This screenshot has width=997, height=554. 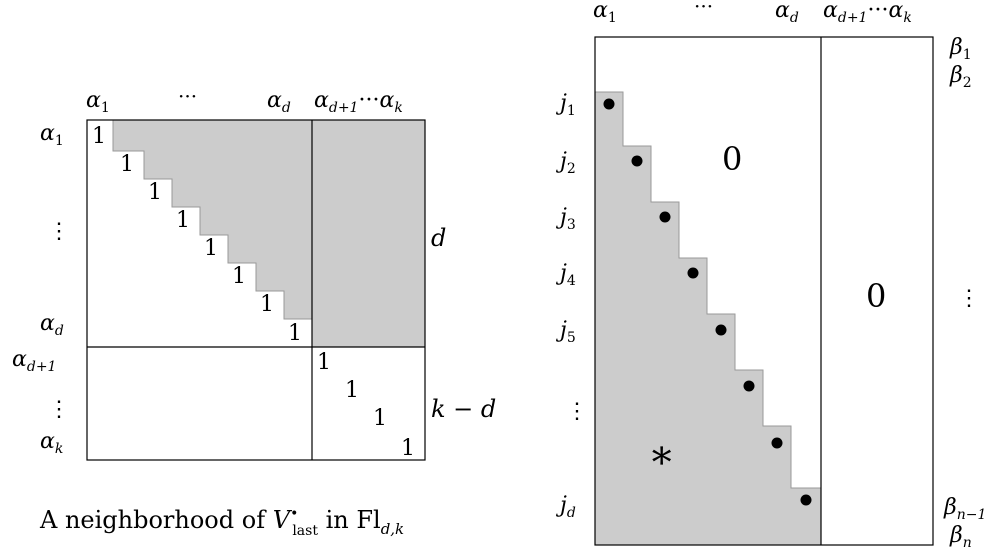 What do you see at coordinates (197, 235) in the screenshot?
I see `left-top-diagonal-ones: 1 1 1 1 1 1 1 1` at bounding box center [197, 235].